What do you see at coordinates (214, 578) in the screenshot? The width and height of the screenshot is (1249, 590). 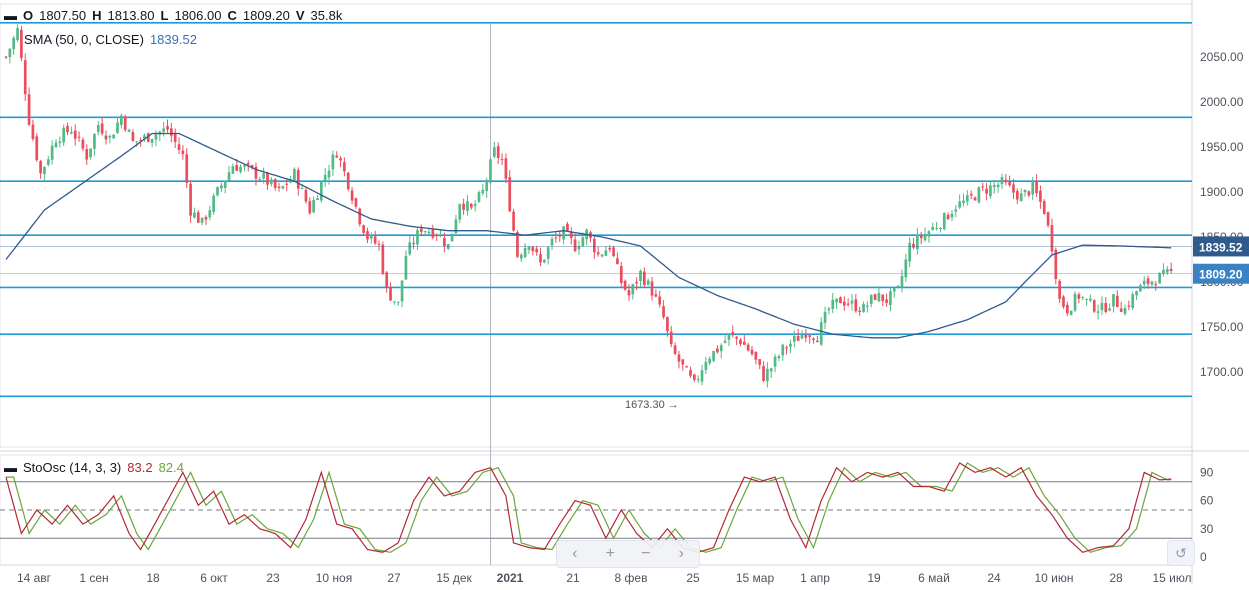 I see `time-tick-label: 6 окт` at bounding box center [214, 578].